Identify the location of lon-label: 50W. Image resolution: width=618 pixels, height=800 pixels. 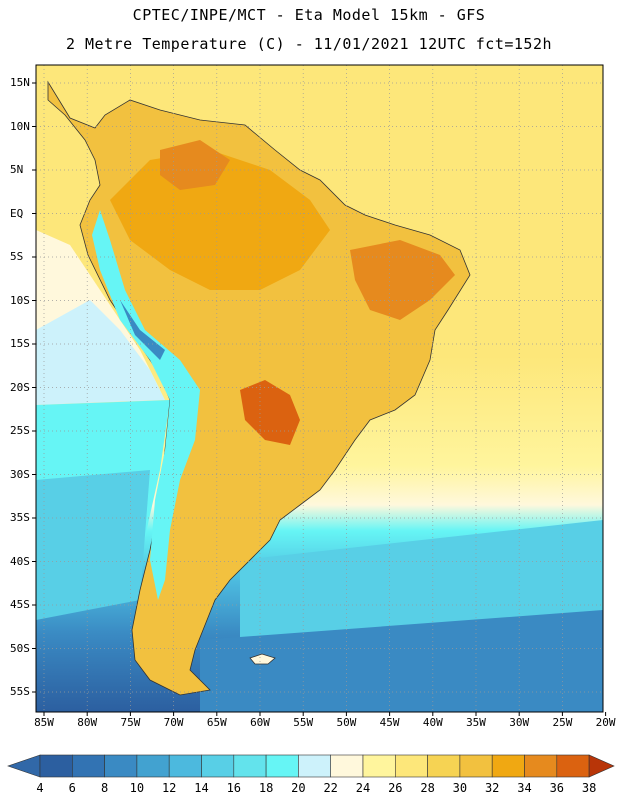
(346, 722).